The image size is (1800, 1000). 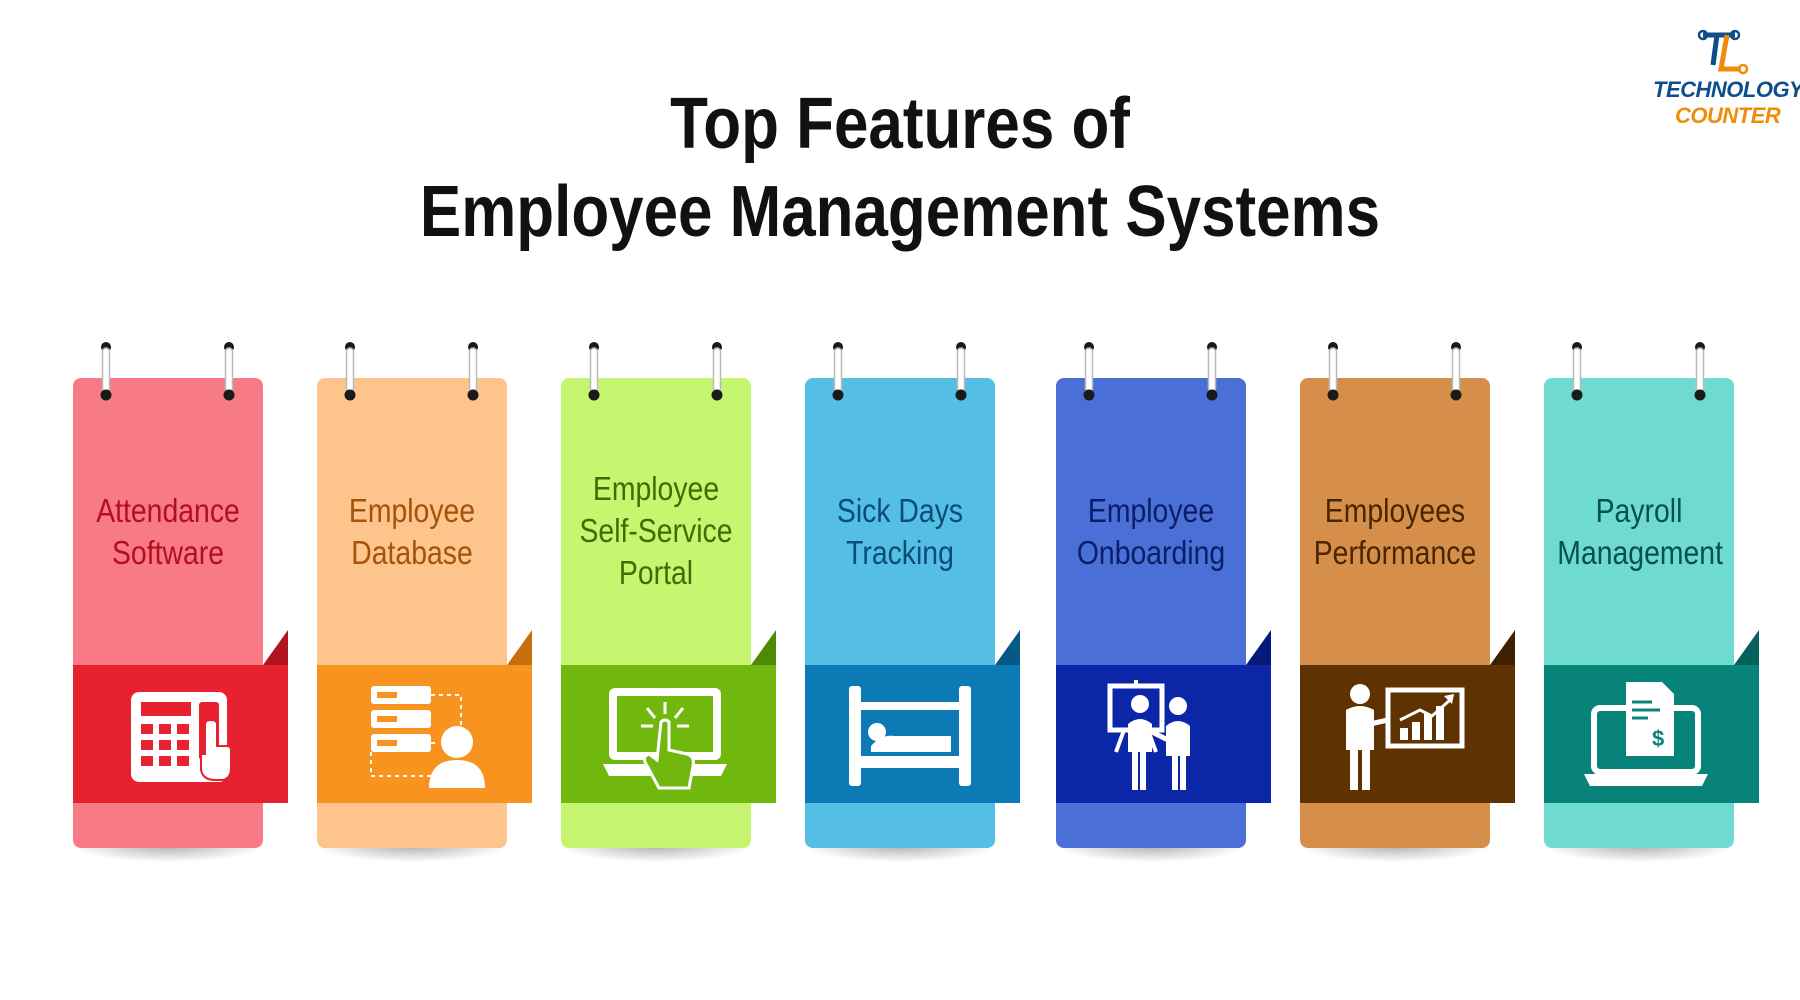 I want to click on feature-label-line: Onboarding, so click(x=1150, y=553).